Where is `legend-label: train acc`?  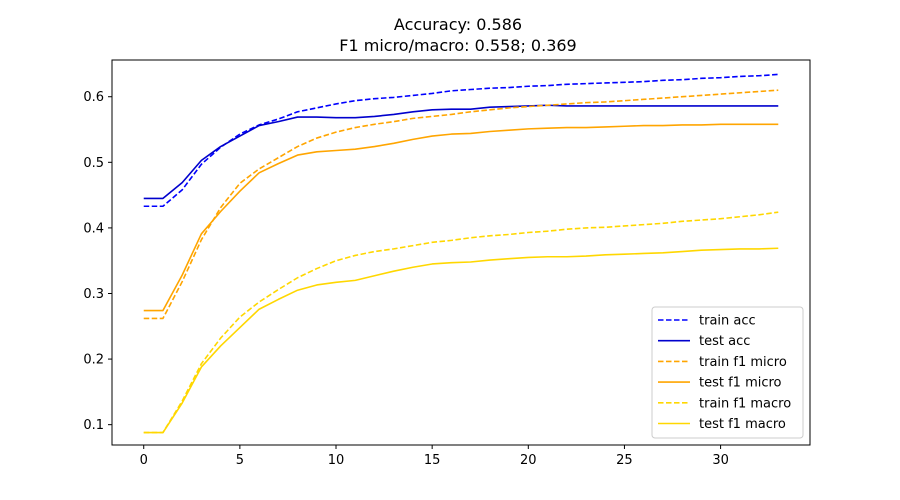
legend-label: train acc is located at coordinates (727, 321).